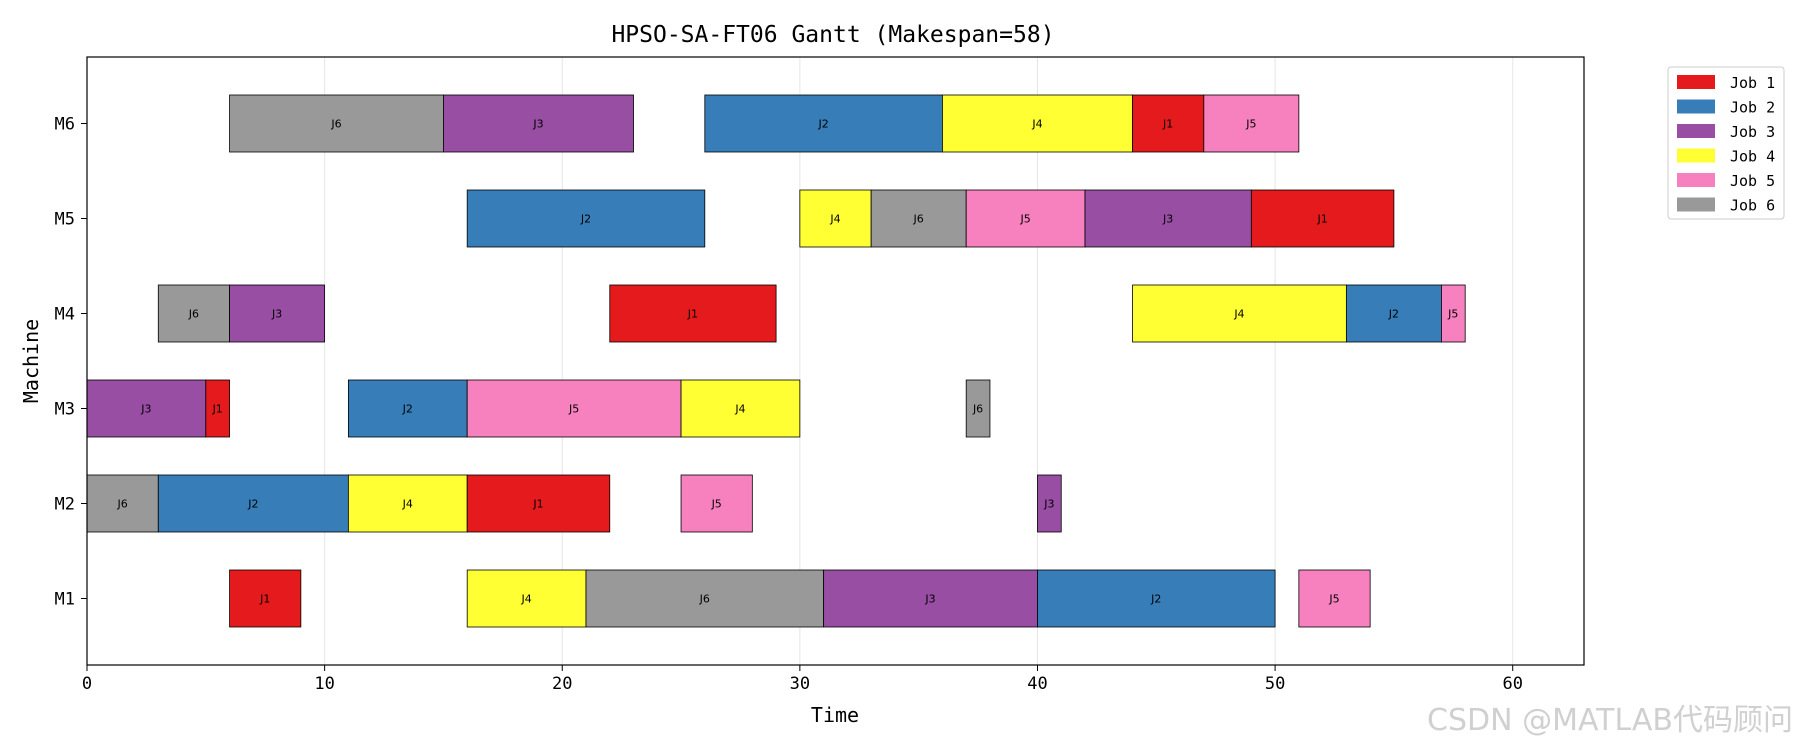  What do you see at coordinates (324, 684) in the screenshot?
I see `x-tick-label: 10` at bounding box center [324, 684].